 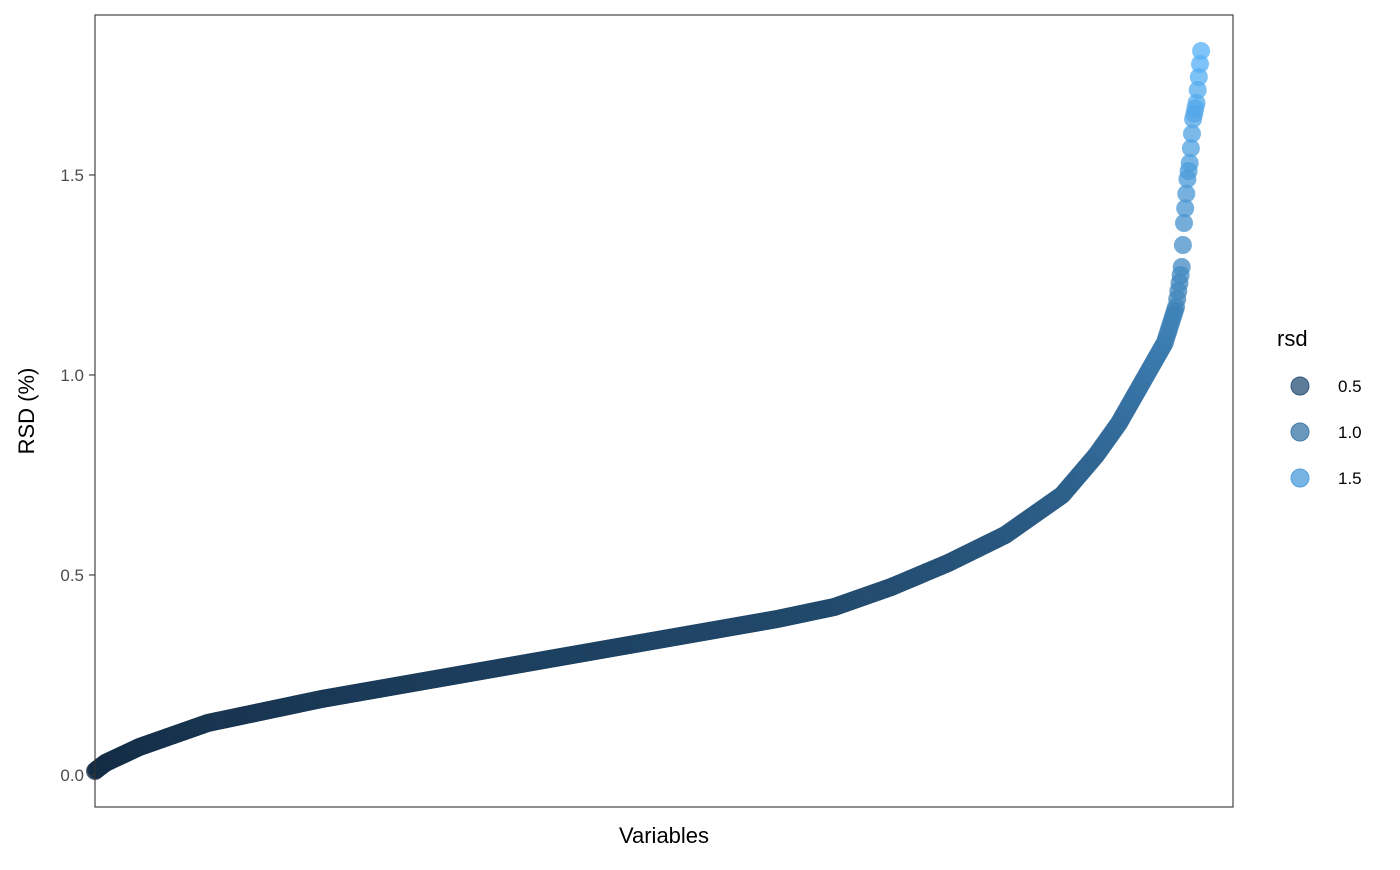 What do you see at coordinates (1326, 432) in the screenshot?
I see `legend-items: 0.5 1.0 1.5` at bounding box center [1326, 432].